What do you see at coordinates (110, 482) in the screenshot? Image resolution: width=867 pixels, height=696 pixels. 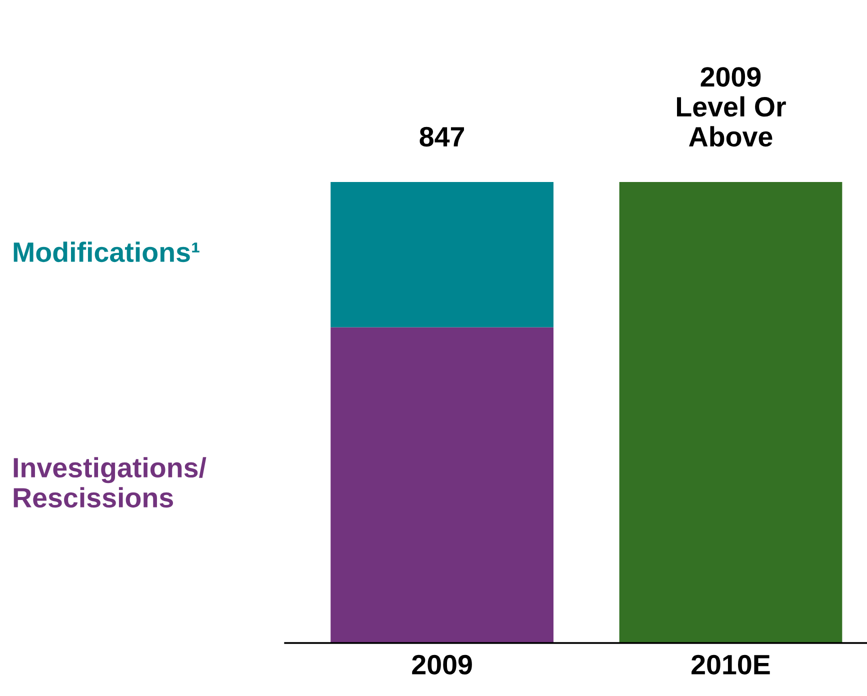 I see `text: Investigations/ Rescissions` at bounding box center [110, 482].